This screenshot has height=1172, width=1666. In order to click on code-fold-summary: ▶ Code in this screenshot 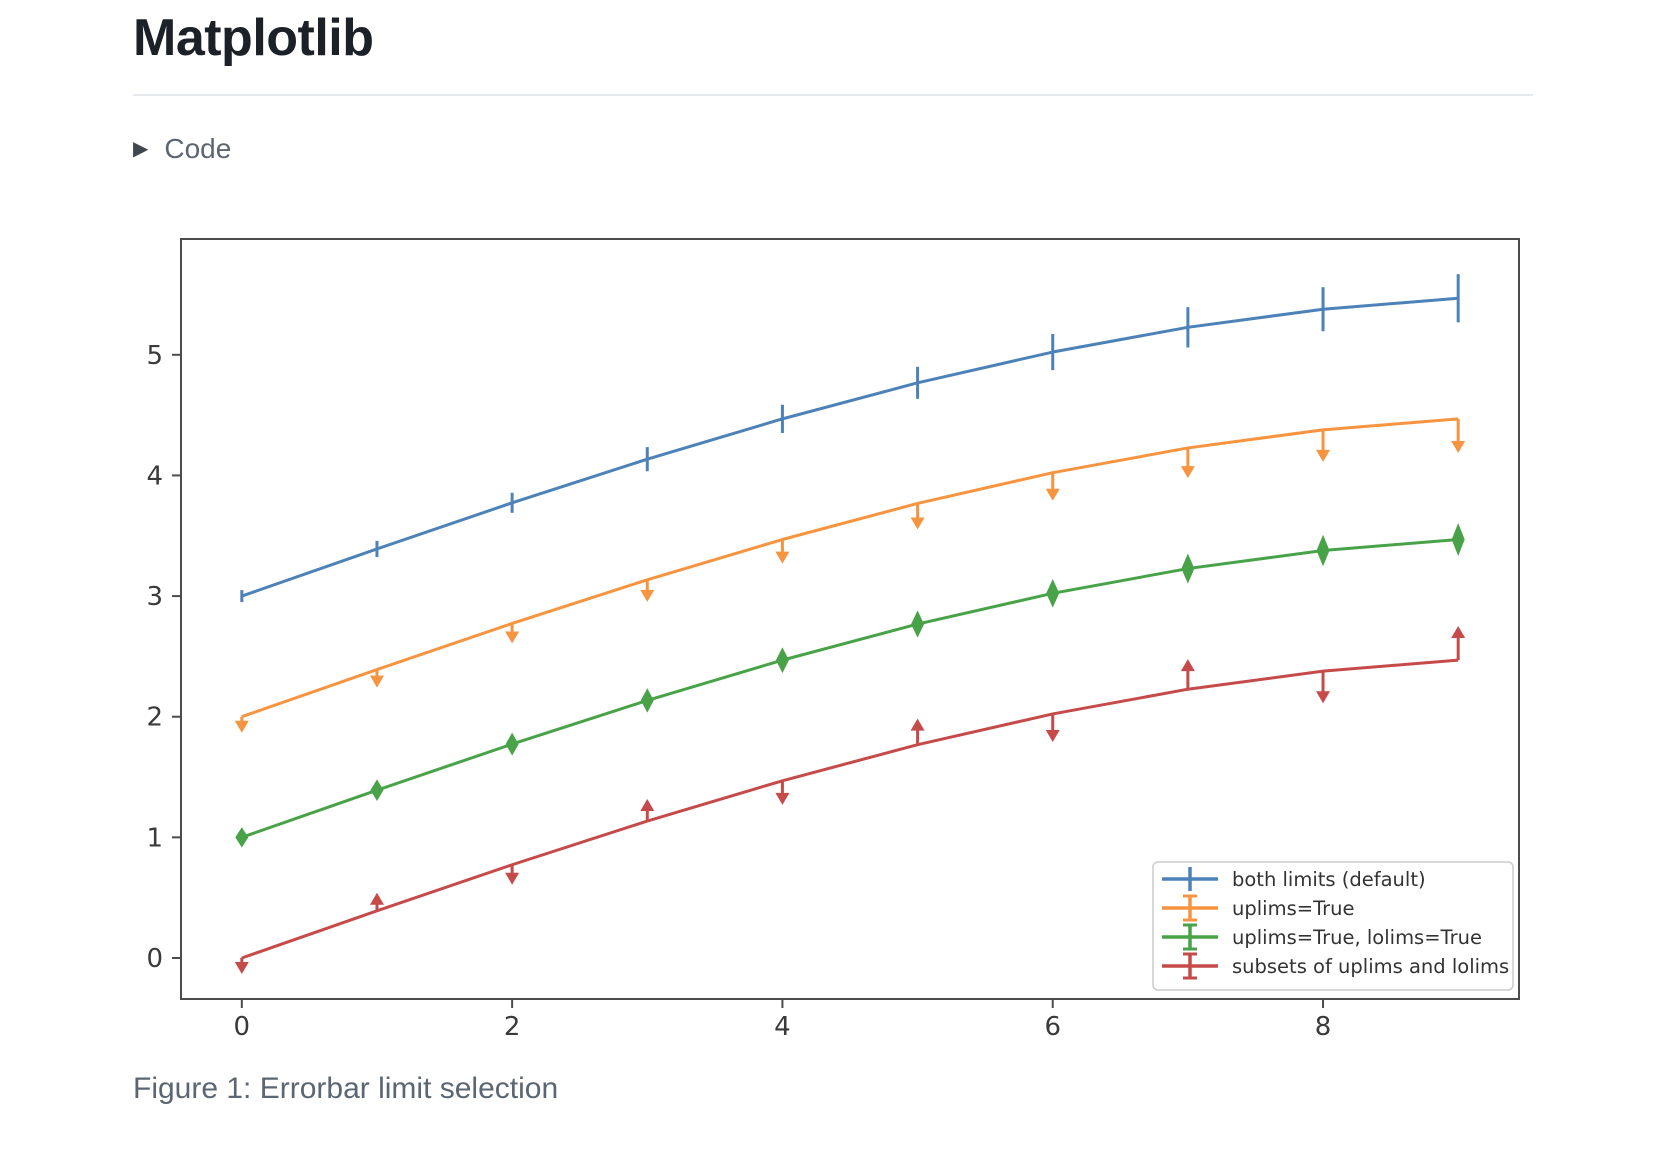, I will do `click(182, 149)`.